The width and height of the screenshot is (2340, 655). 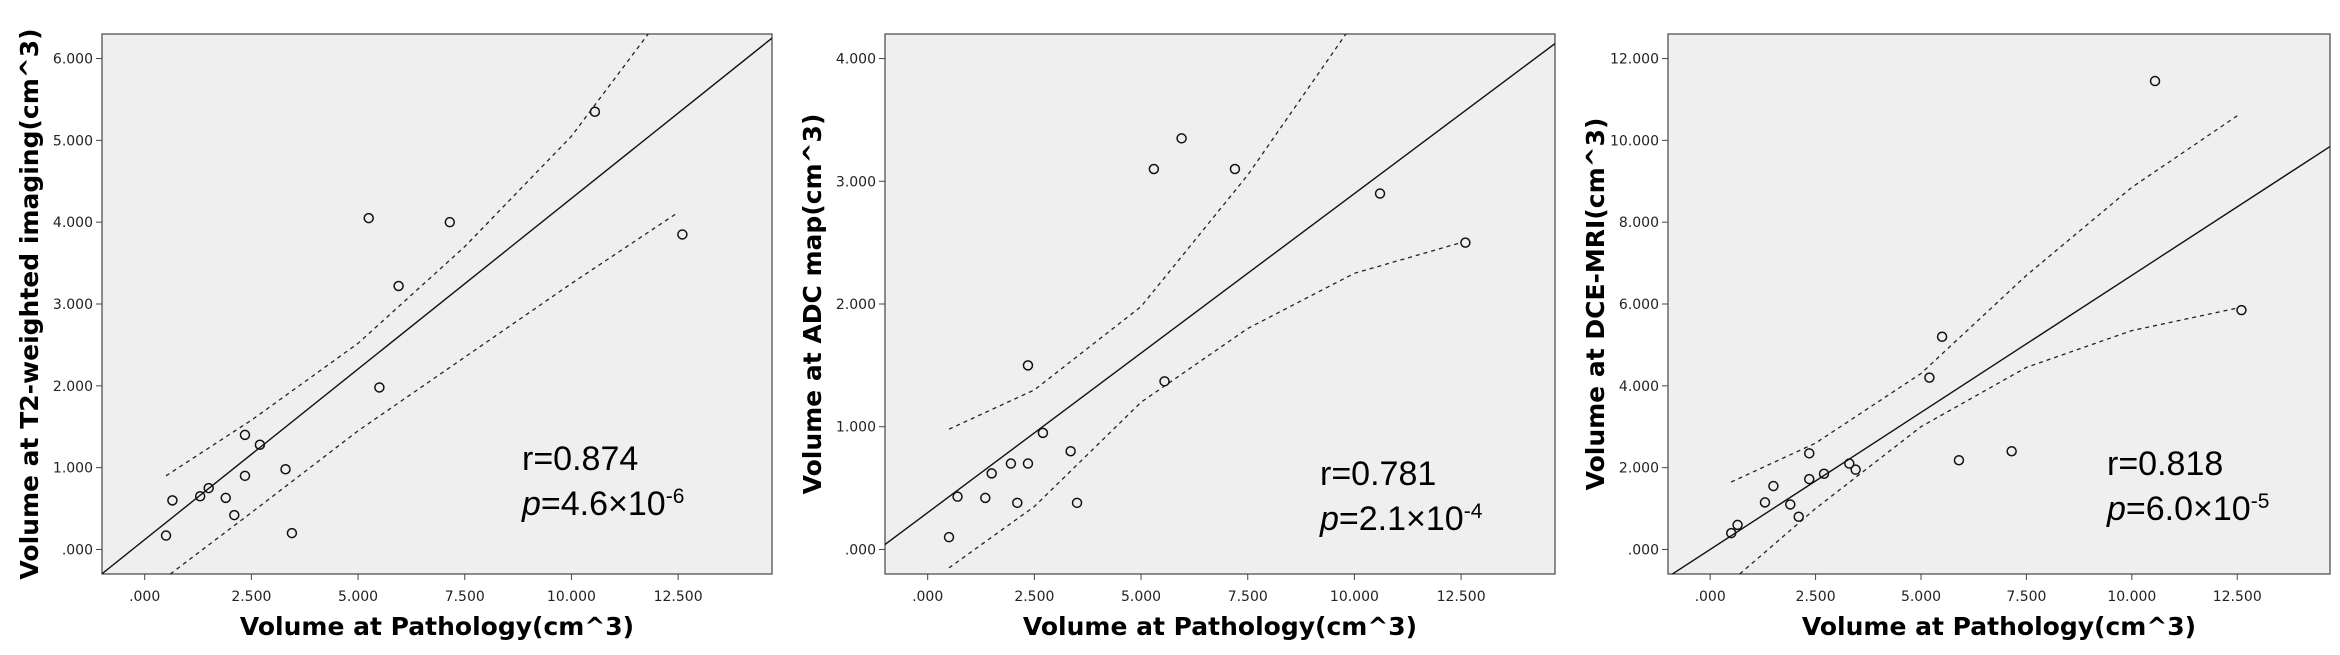 I want to click on y-tick-label: 8.000, so click(x=1639, y=223).